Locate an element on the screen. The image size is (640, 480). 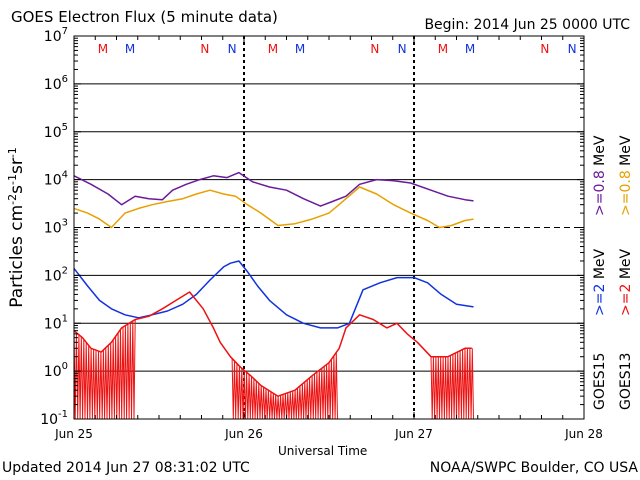
legend-goes13-low: >=0.8 MeV is located at coordinates (626, 175).